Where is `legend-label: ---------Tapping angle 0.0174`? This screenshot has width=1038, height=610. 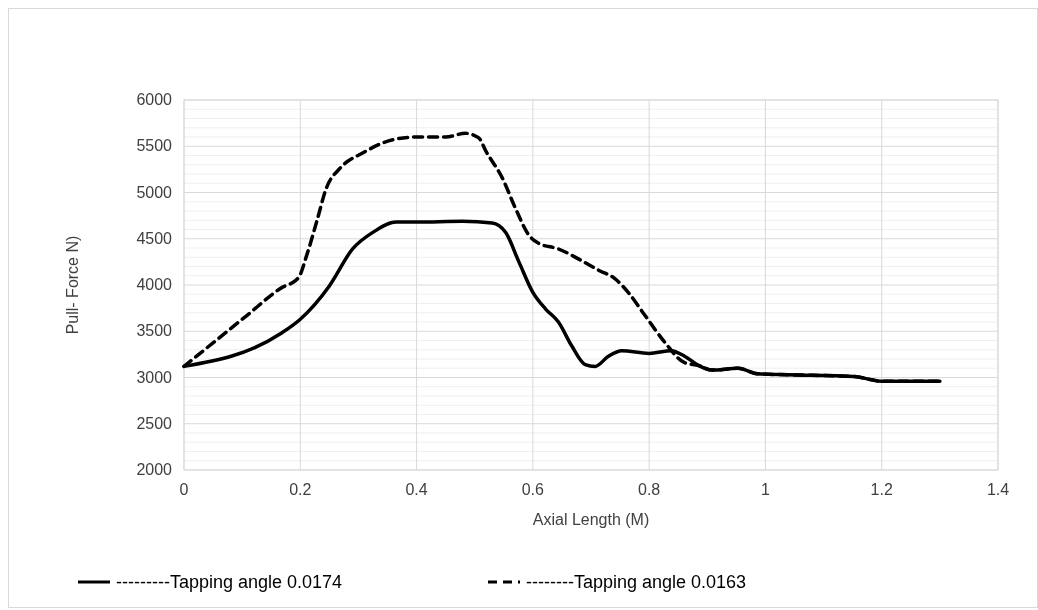
legend-label: ---------Tapping angle 0.0174 is located at coordinates (229, 582).